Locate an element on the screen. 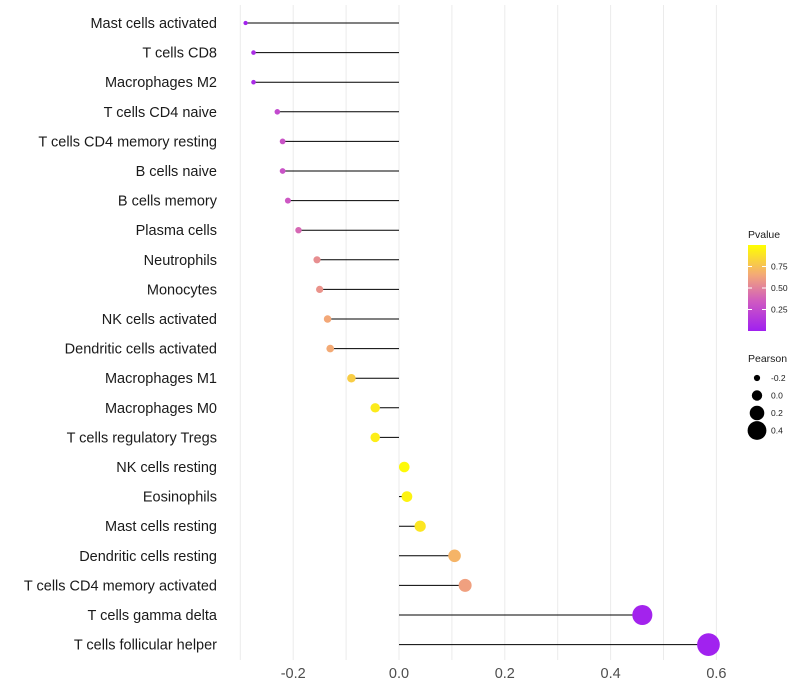 Image resolution: width=800 pixels, height=700 pixels. x-axis-tick-labels: -0.2 0.0 0.2 0.4 0.6 is located at coordinates (504, 674).